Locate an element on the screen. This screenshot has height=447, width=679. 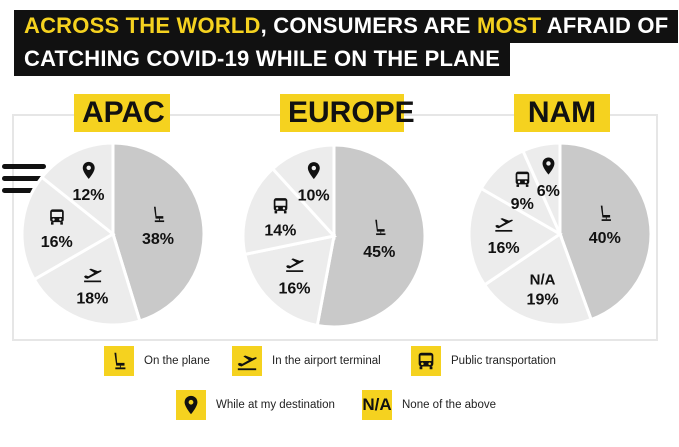
legend-destination: While at my destination is located at coordinates (255, 405).